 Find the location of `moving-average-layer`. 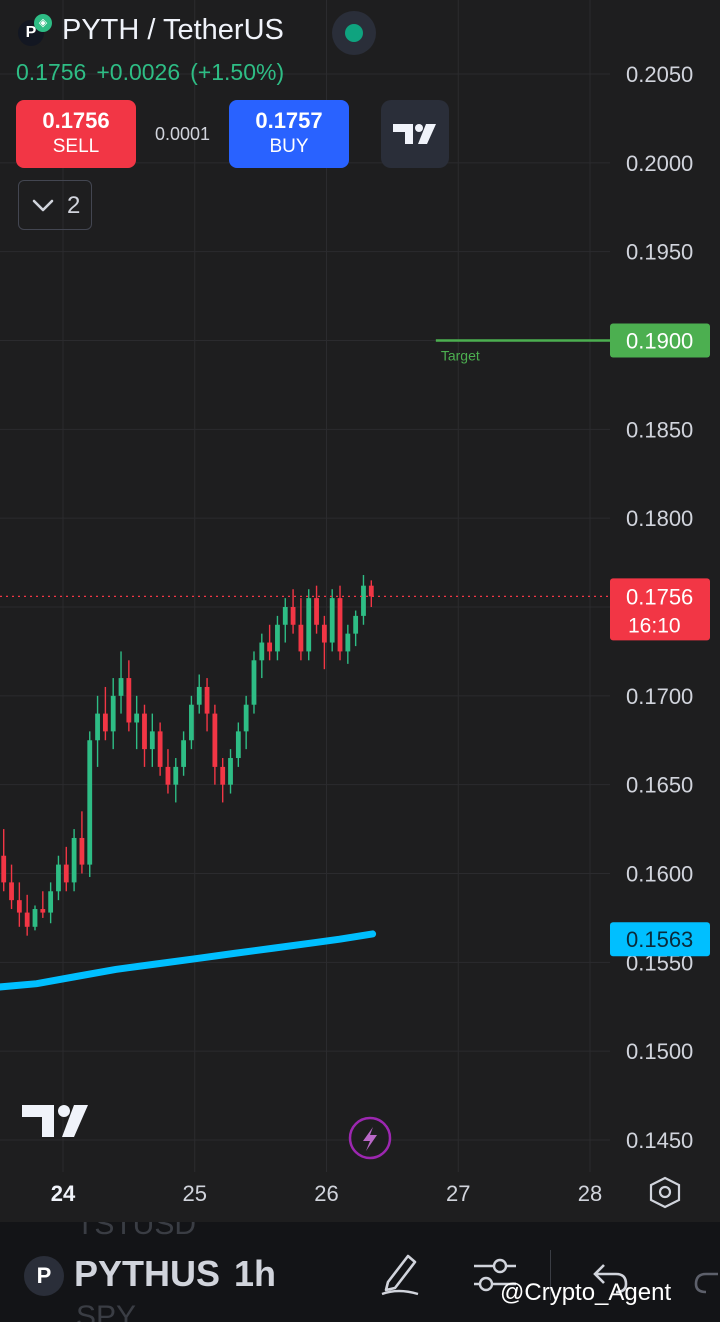

moving-average-layer is located at coordinates (188, 960).